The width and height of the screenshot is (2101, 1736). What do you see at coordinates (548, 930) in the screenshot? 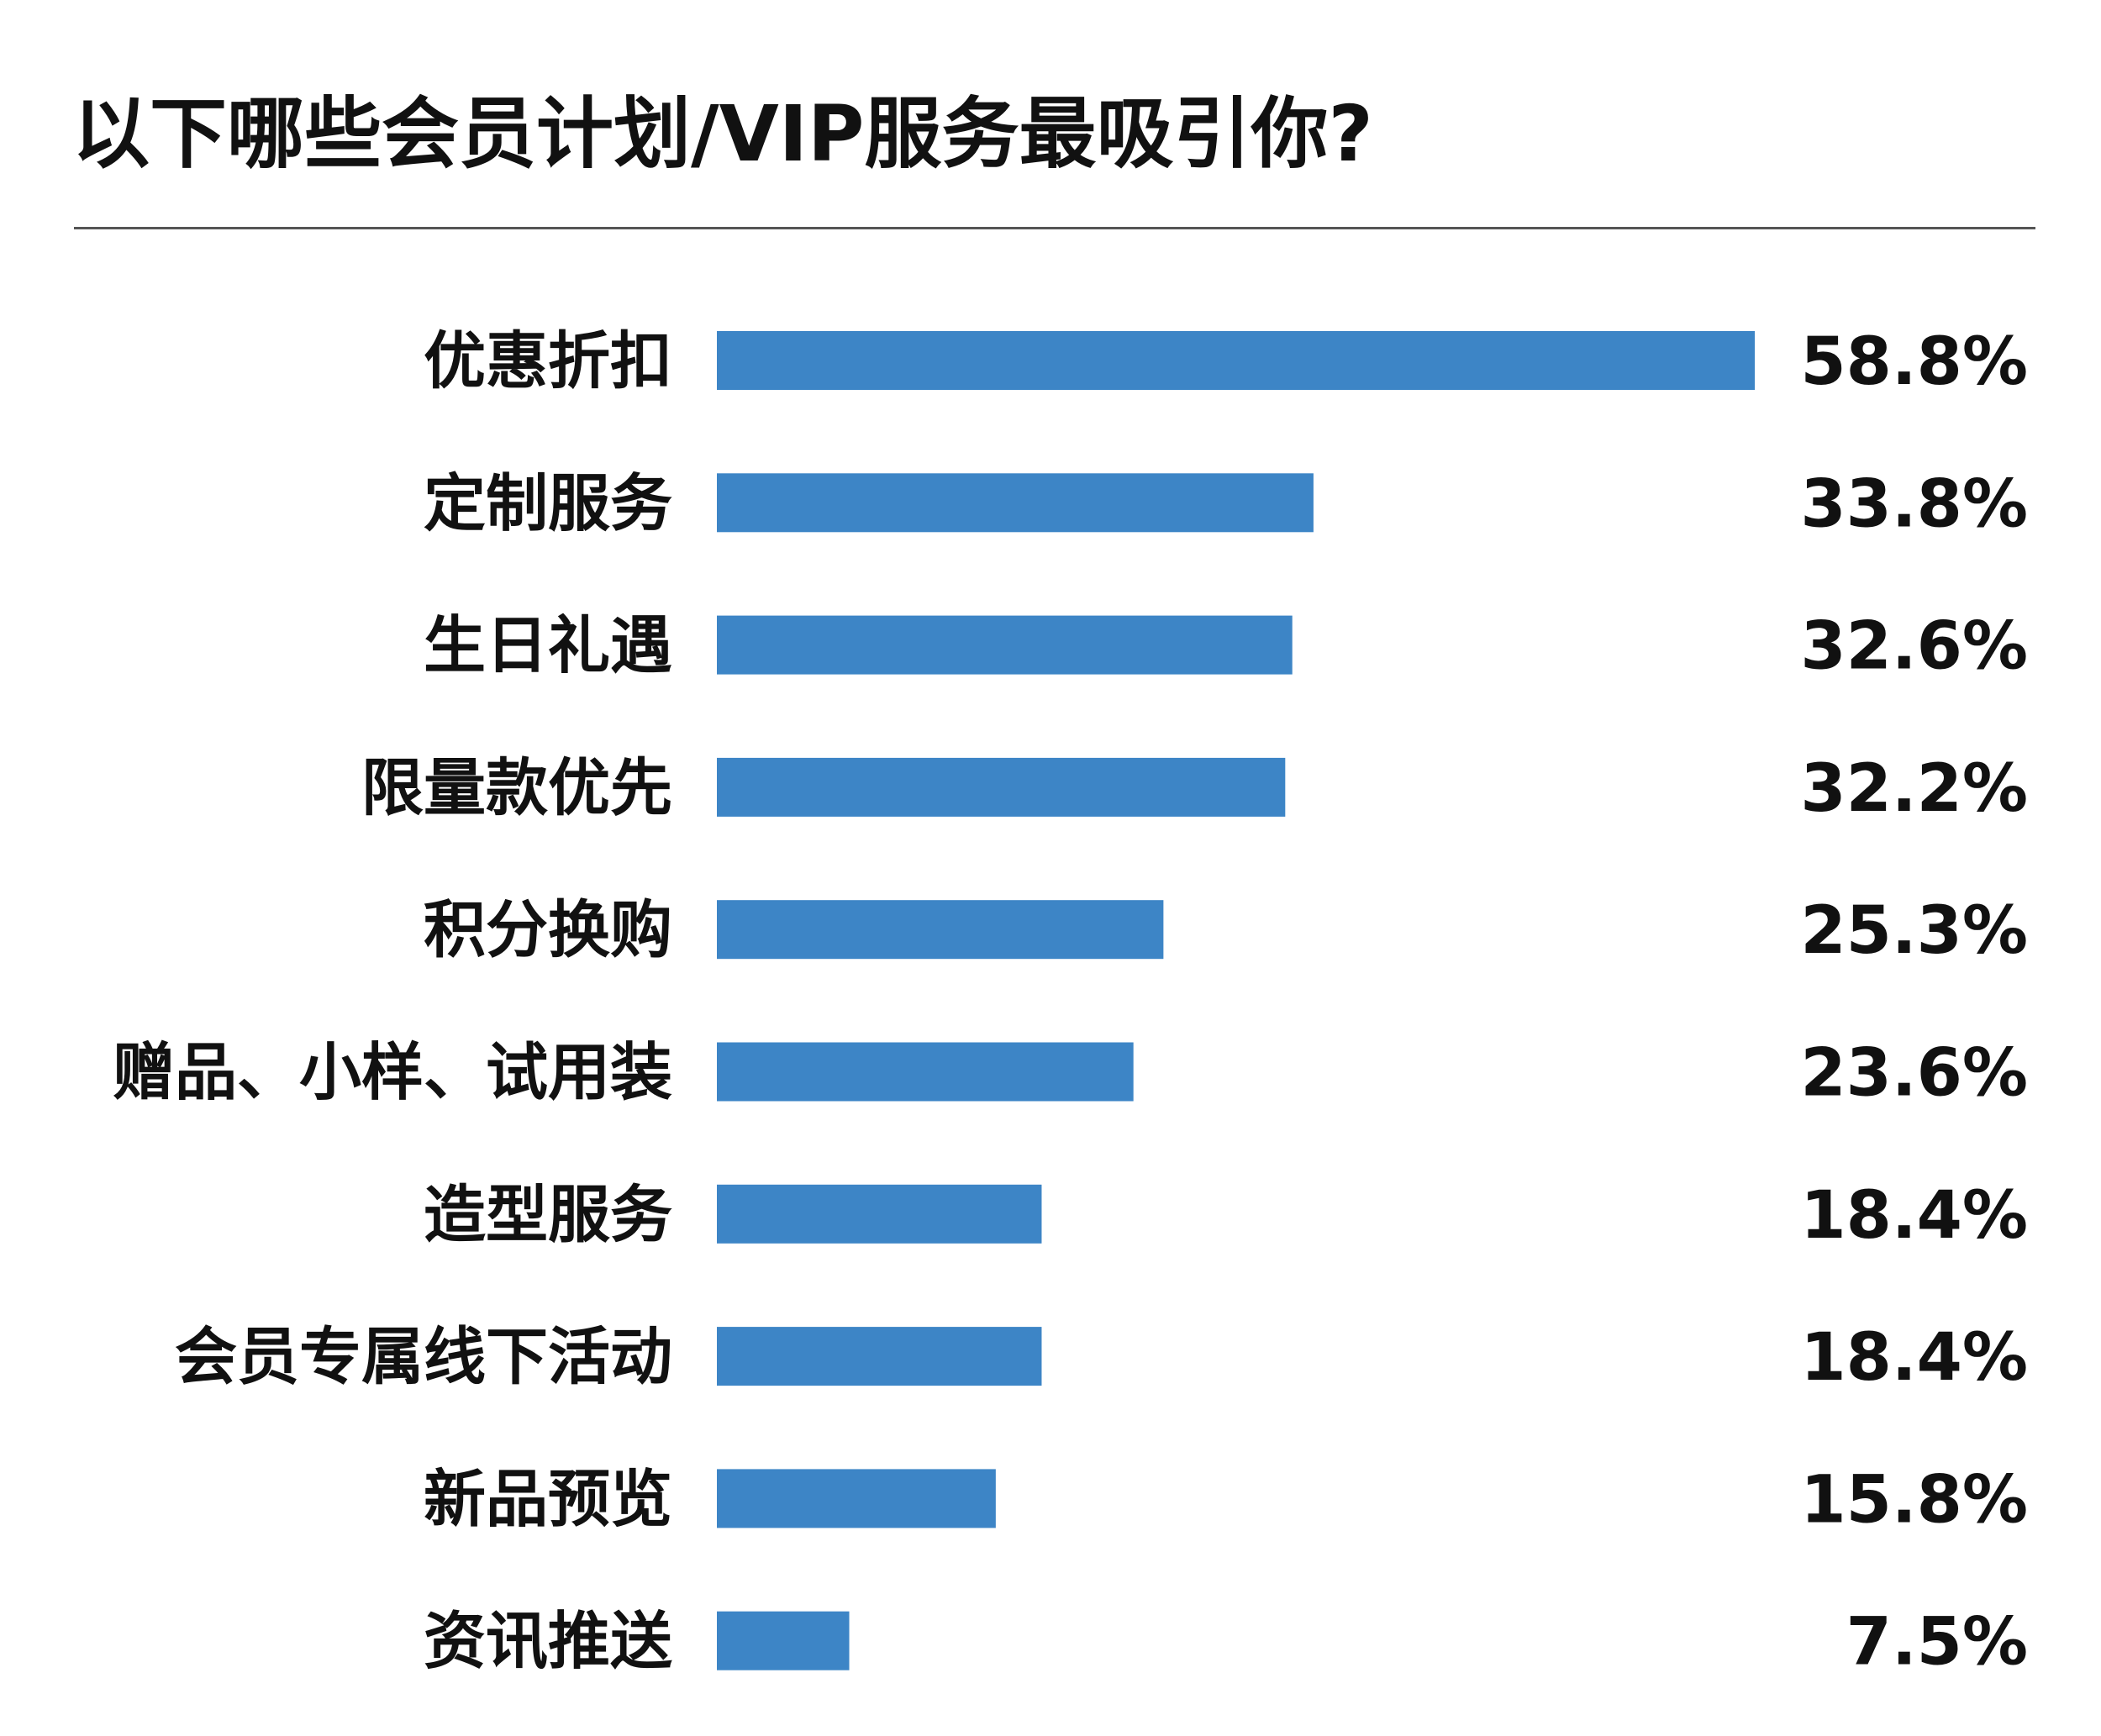
I see `category-label: 积分换购` at bounding box center [548, 930].